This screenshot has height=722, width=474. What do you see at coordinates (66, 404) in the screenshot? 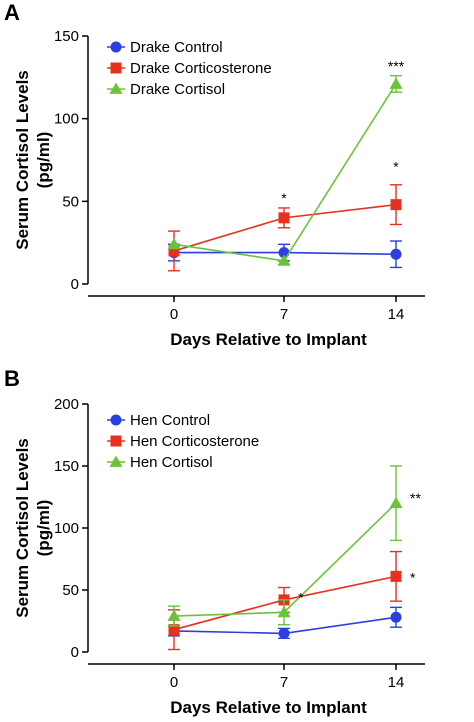
I see `y-tick-label: 200` at bounding box center [66, 404].